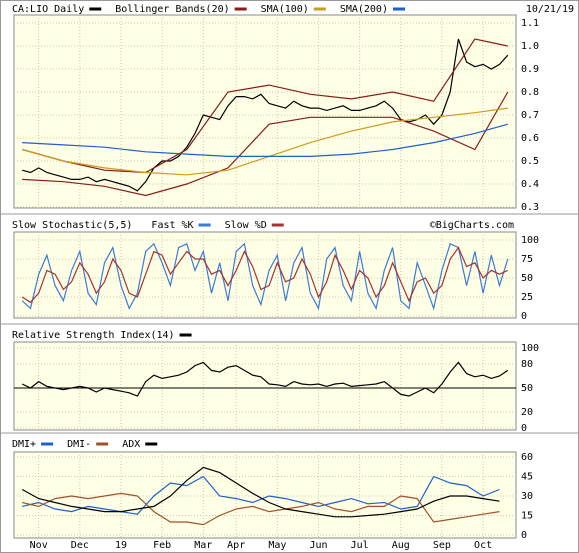 Image resolution: width=579 pixels, height=553 pixels. I want to click on watermark: ©BigCharts.com, so click(472, 225).